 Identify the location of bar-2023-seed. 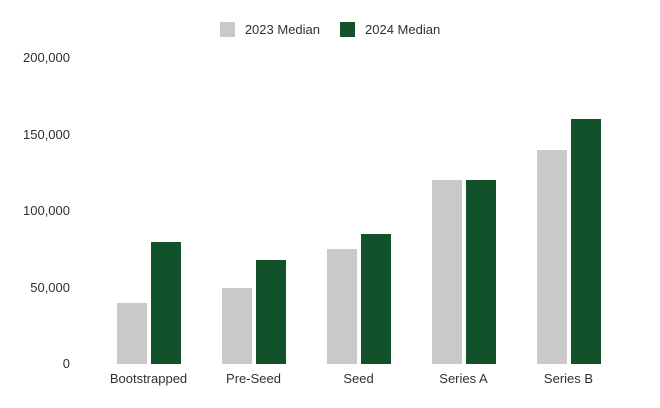
(341, 307).